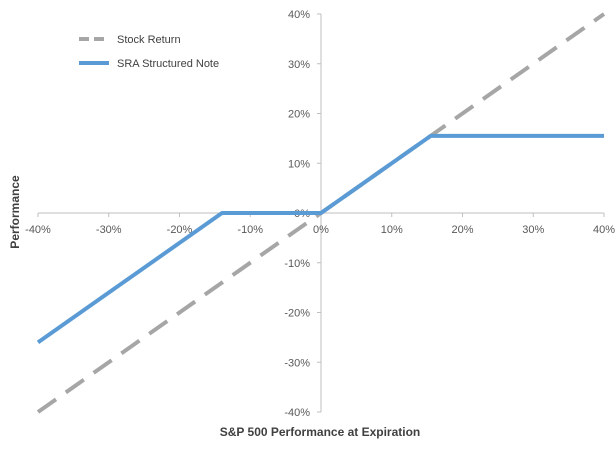 The width and height of the screenshot is (616, 453). Describe the element at coordinates (533, 230) in the screenshot. I see `x-tick-label: 30%` at that location.